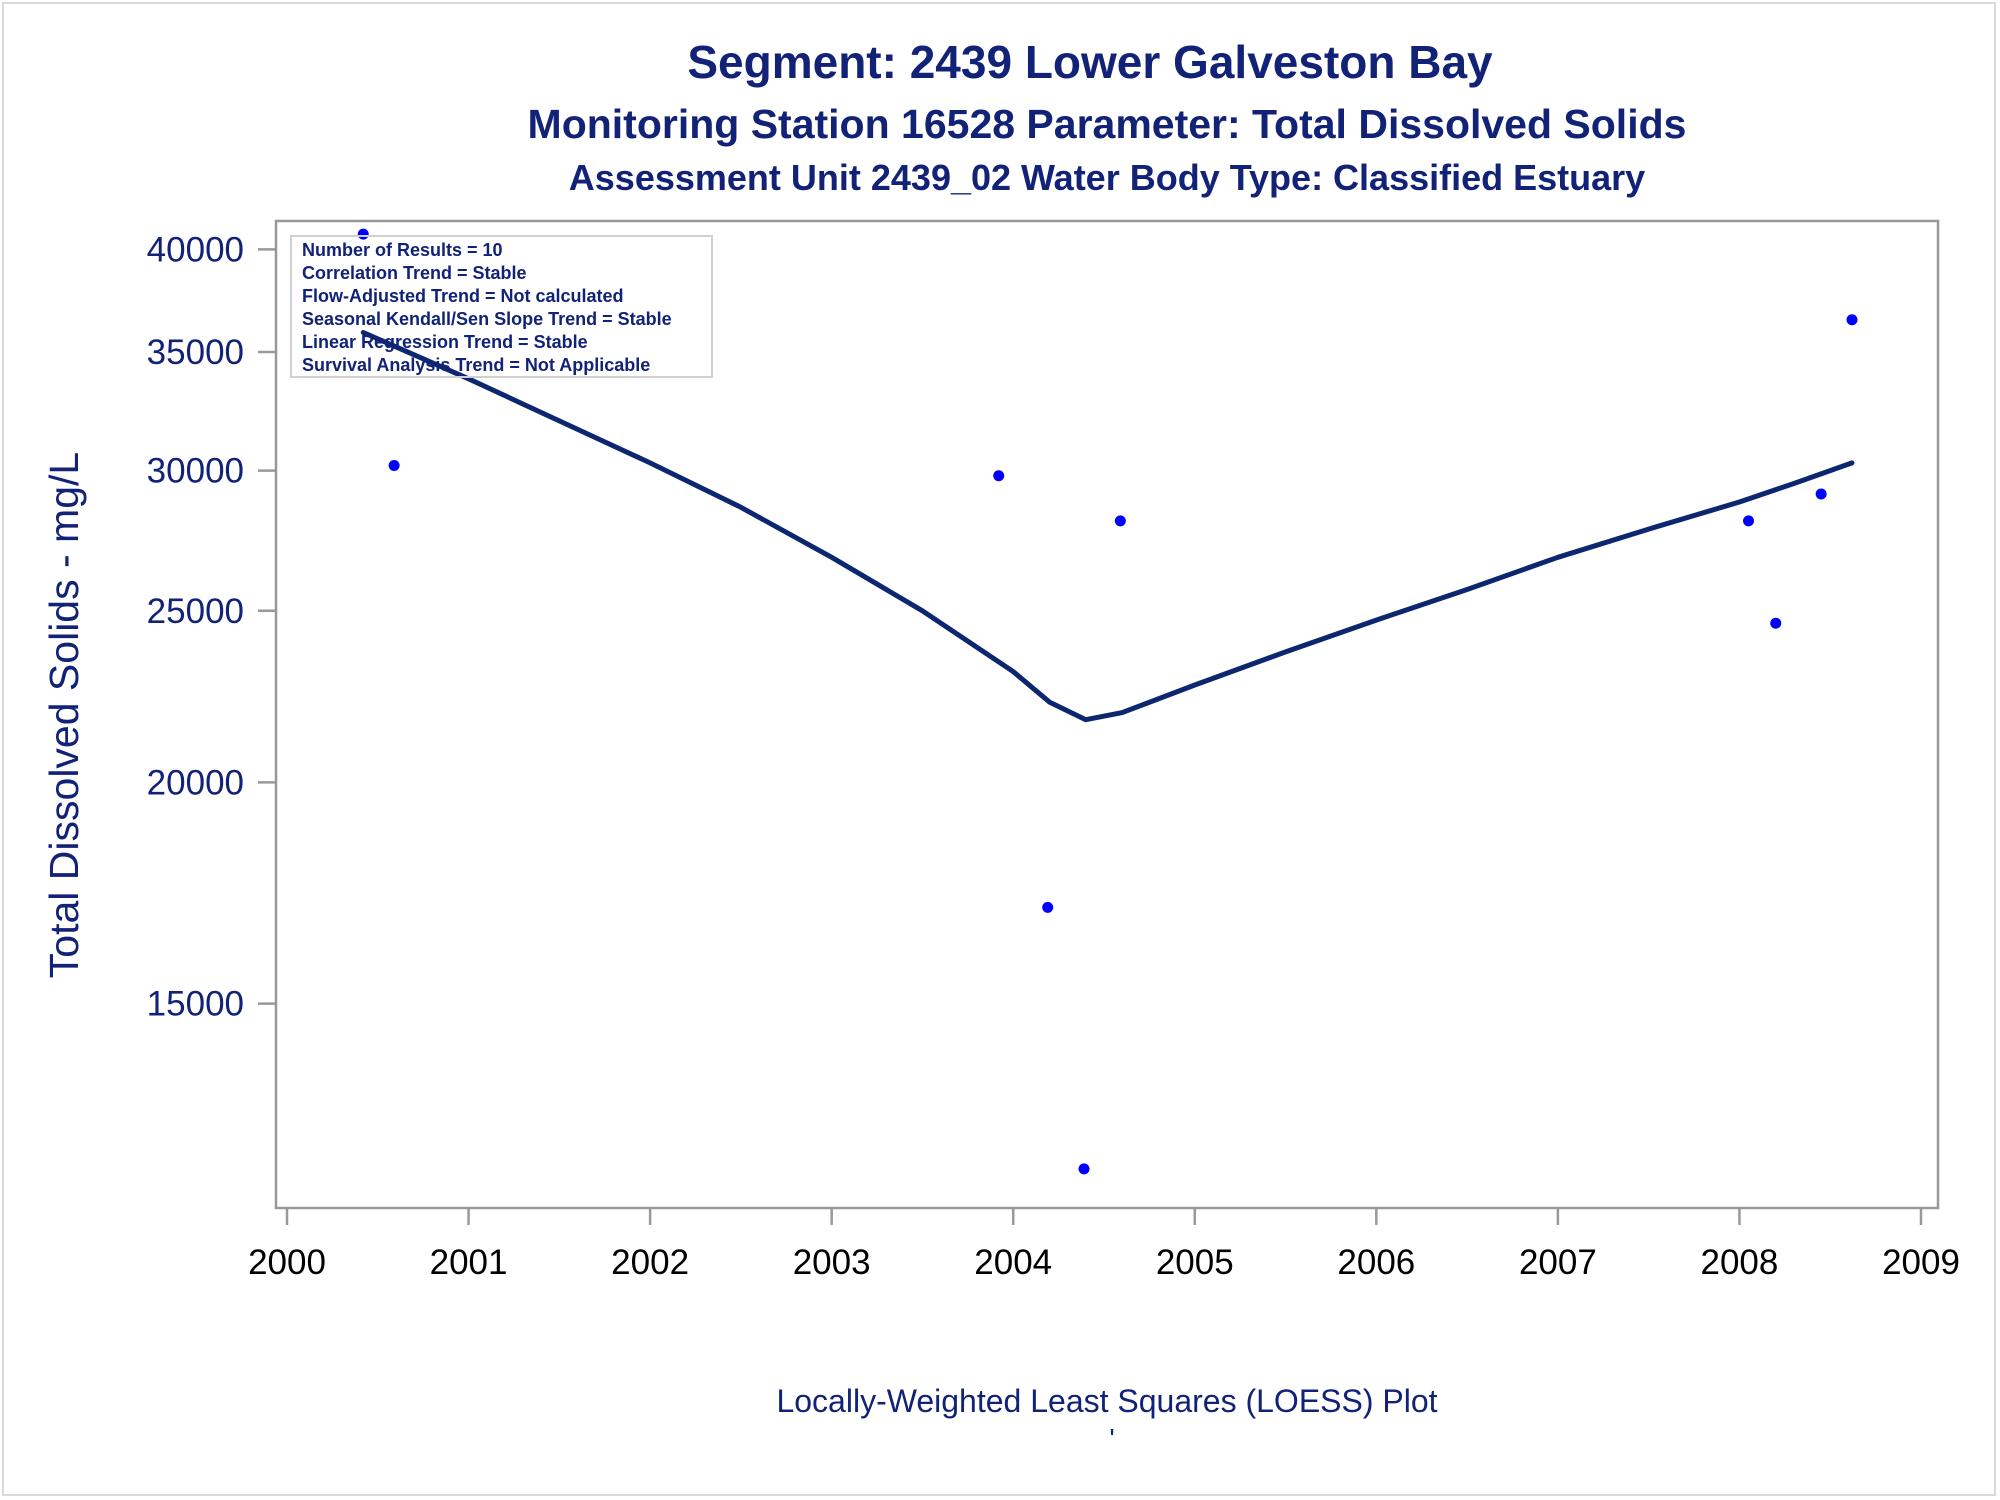  I want to click on x-tick-label-2002: 2002, so click(650, 1262).